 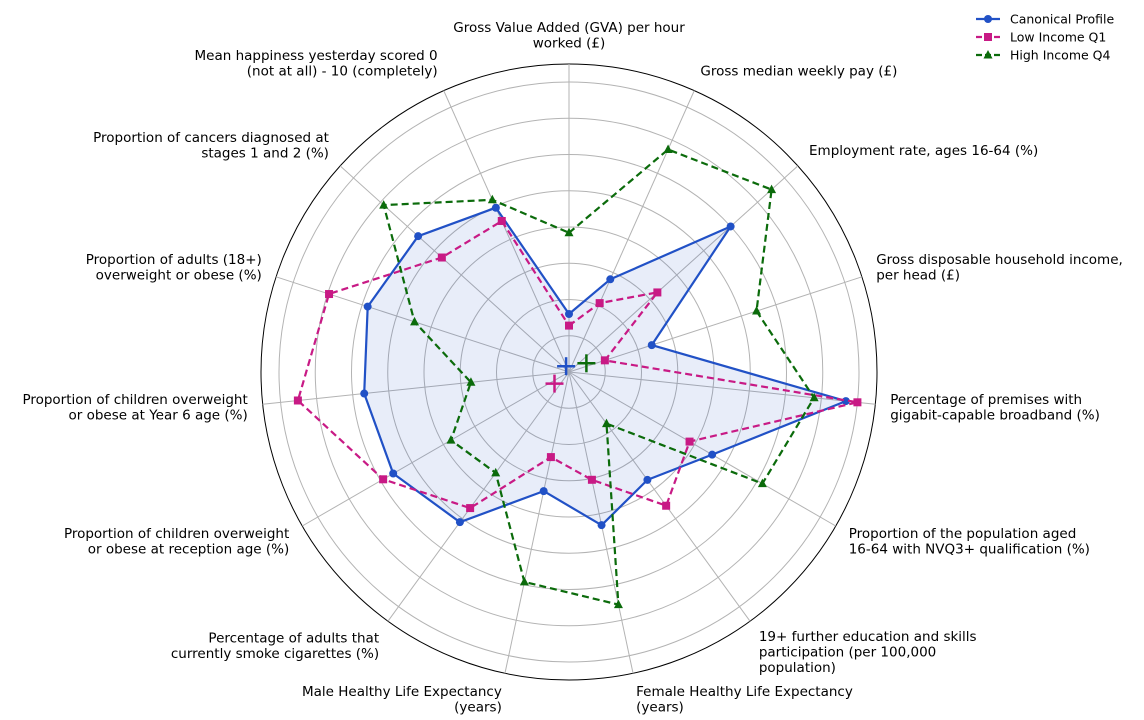 I want to click on axis-label-line: Gross median weekly pay (£), so click(x=798, y=72).